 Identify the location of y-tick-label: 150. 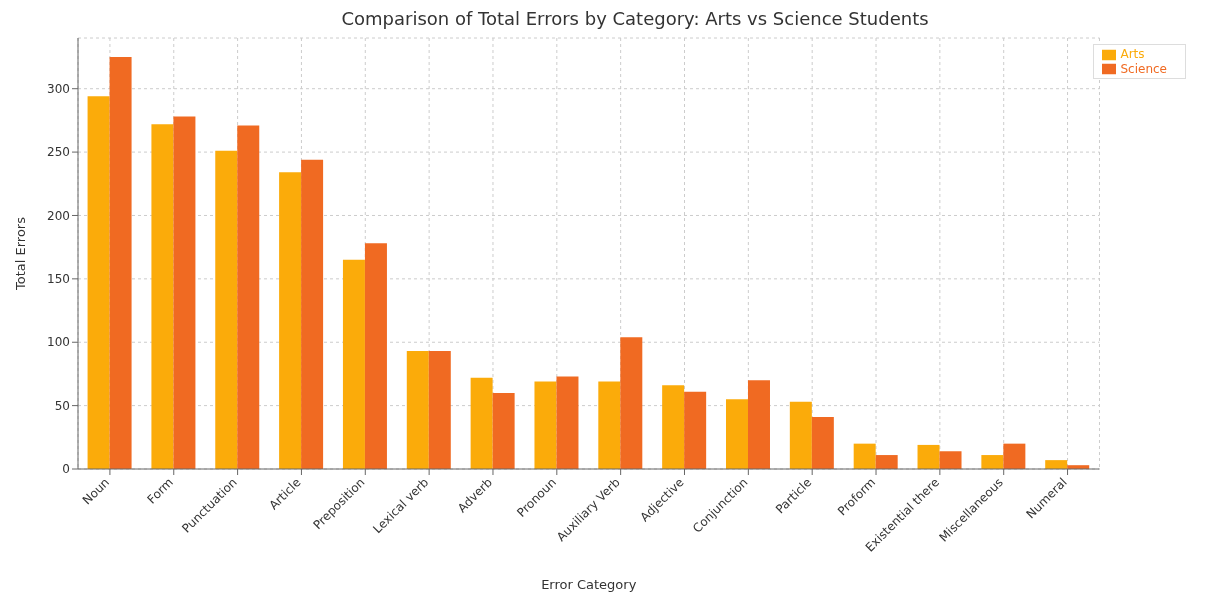
(58, 279).